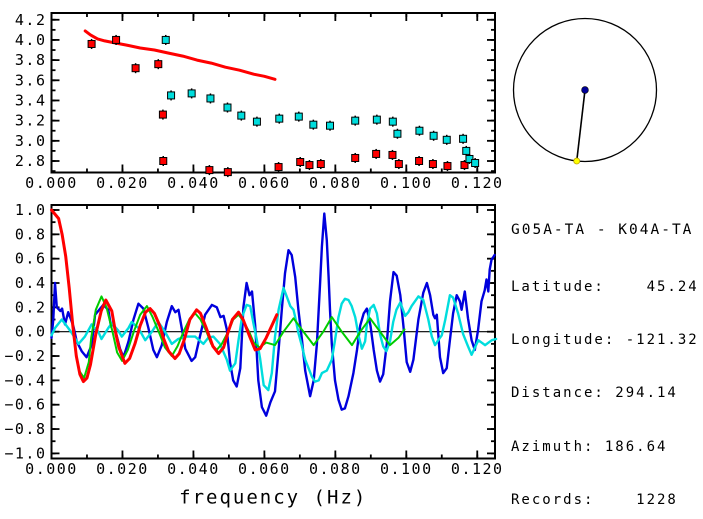 The image size is (703, 519). Describe the element at coordinates (31, 307) in the screenshot. I see `y-tick-label: 0.2` at that location.